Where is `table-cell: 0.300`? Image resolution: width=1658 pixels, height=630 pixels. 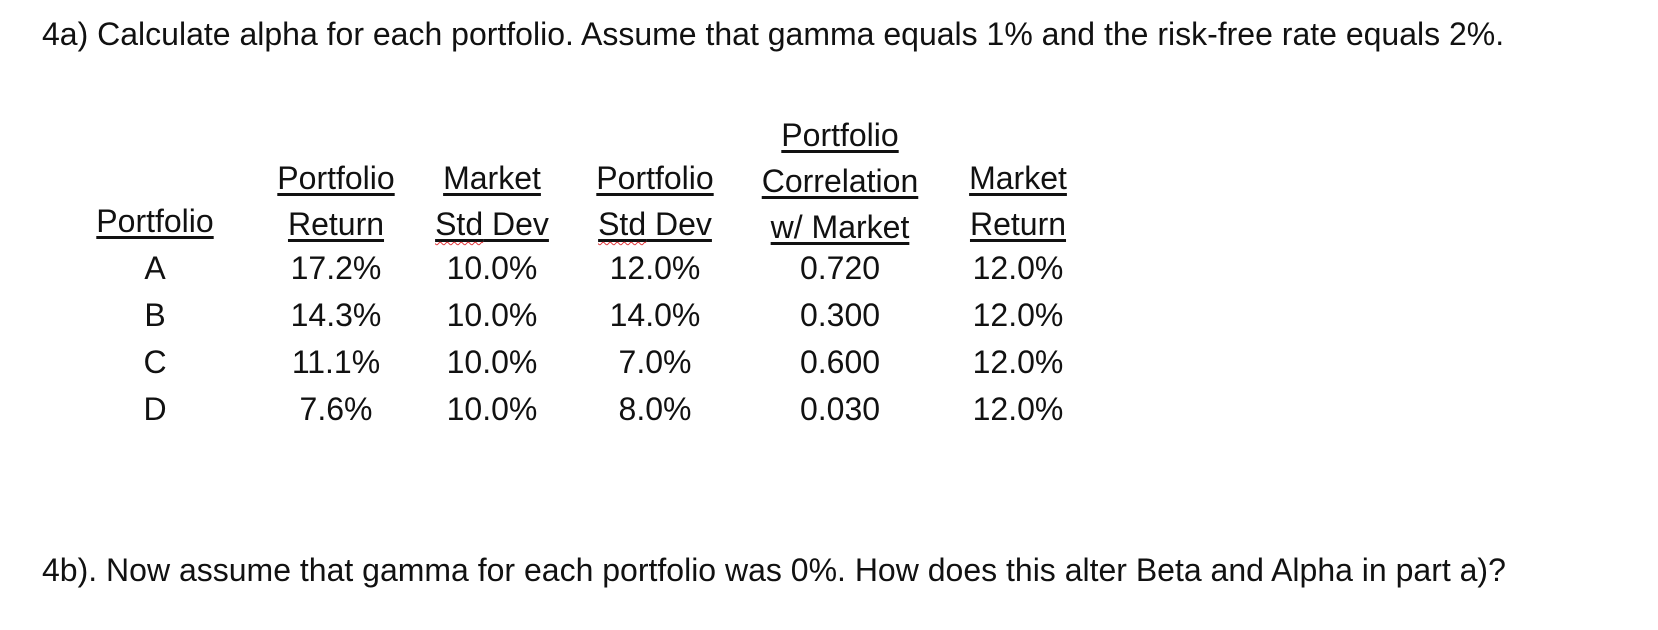 table-cell: 0.300 is located at coordinates (840, 315).